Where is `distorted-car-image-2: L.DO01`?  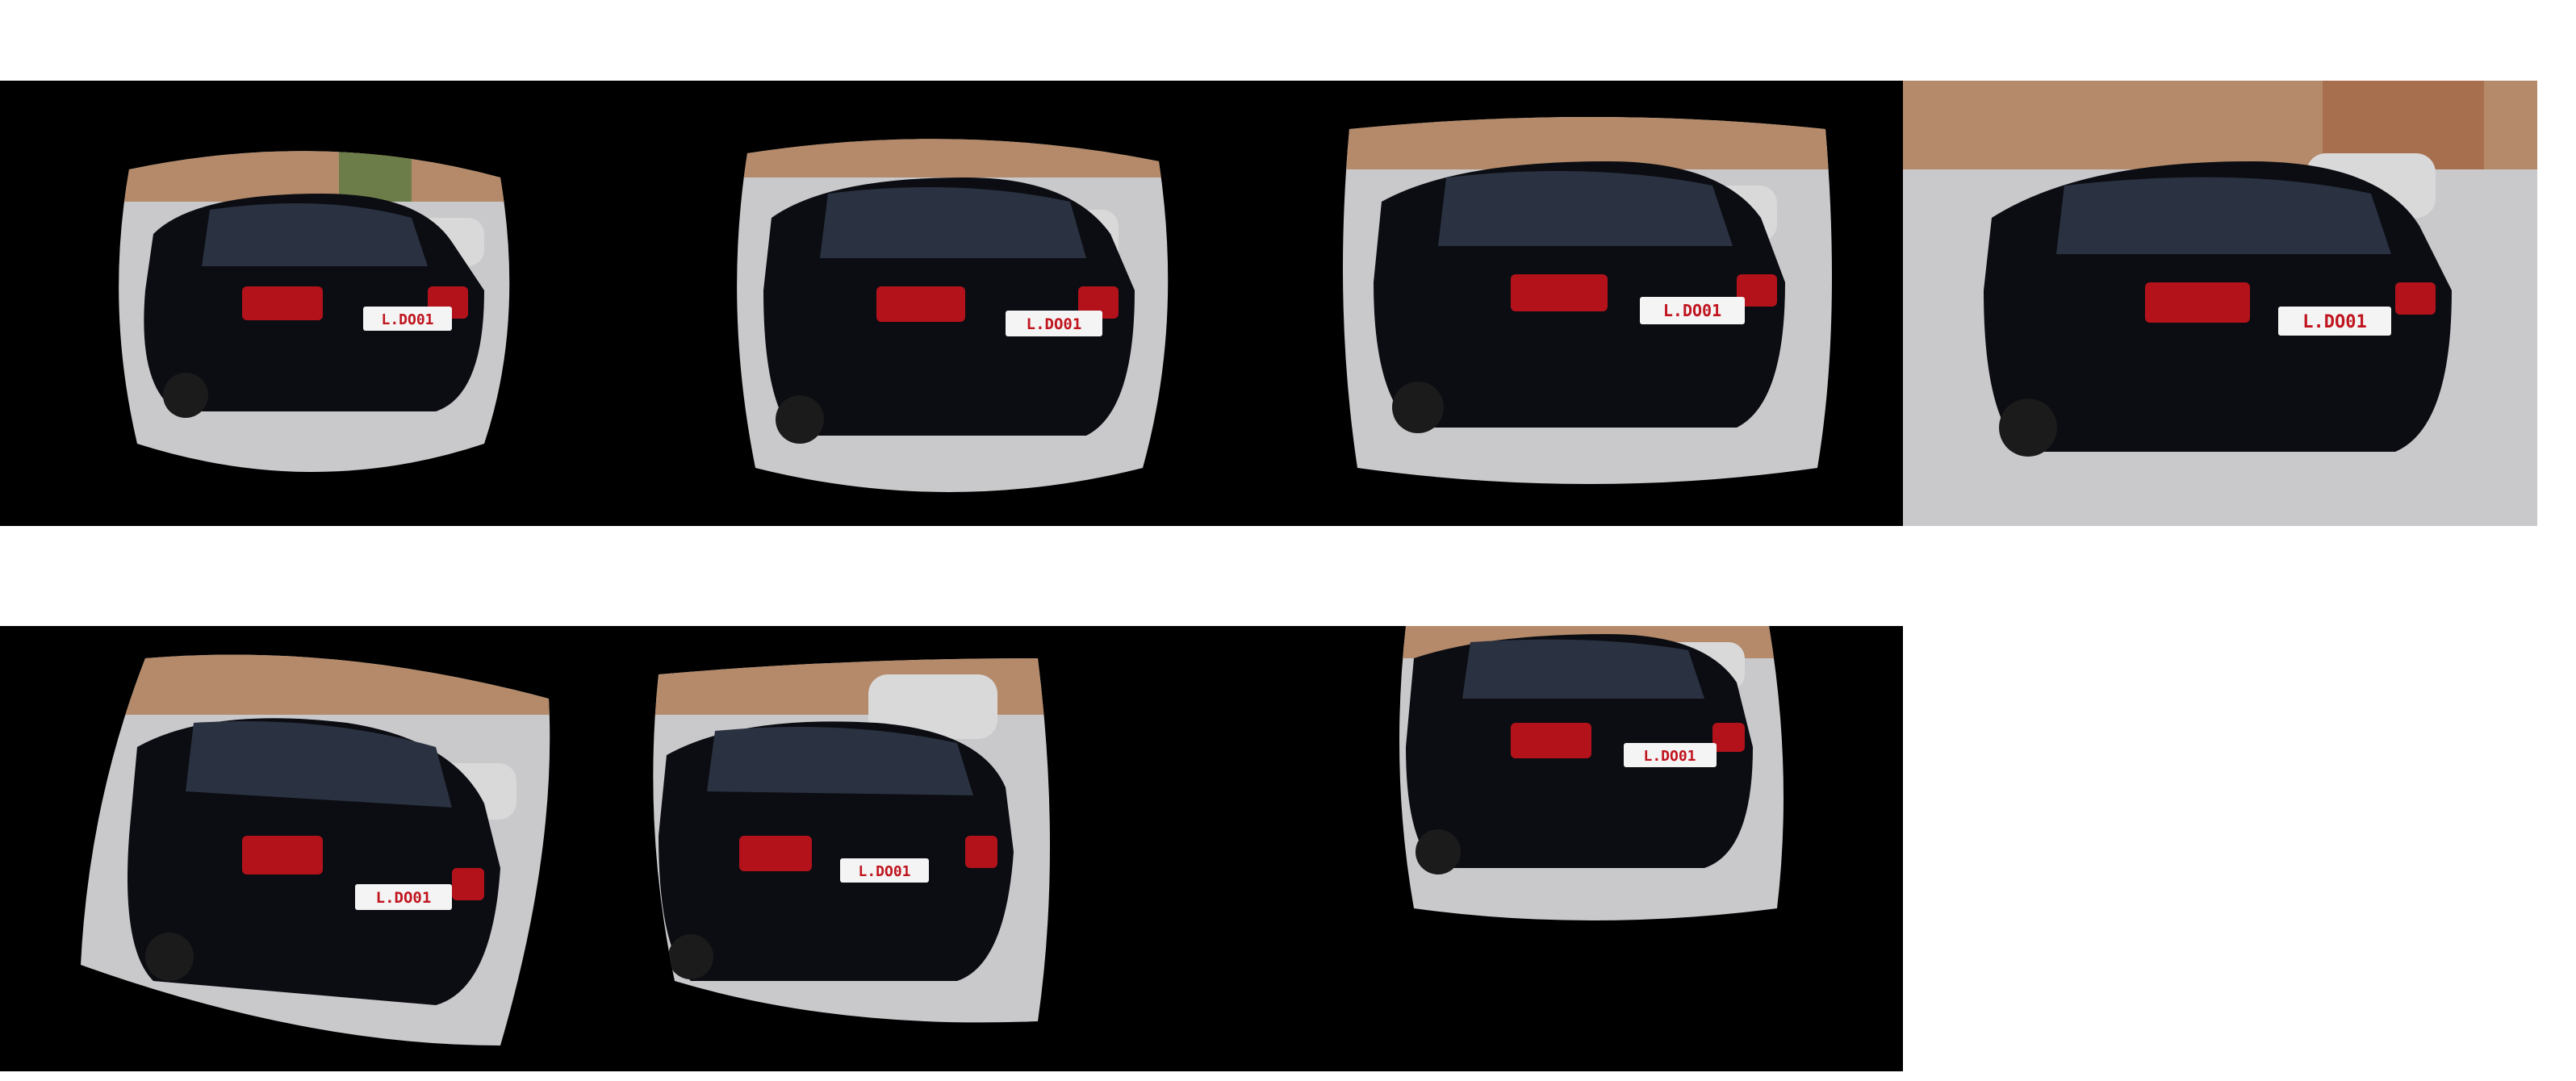
distorted-car-image-2: L.DO01 is located at coordinates (951, 303).